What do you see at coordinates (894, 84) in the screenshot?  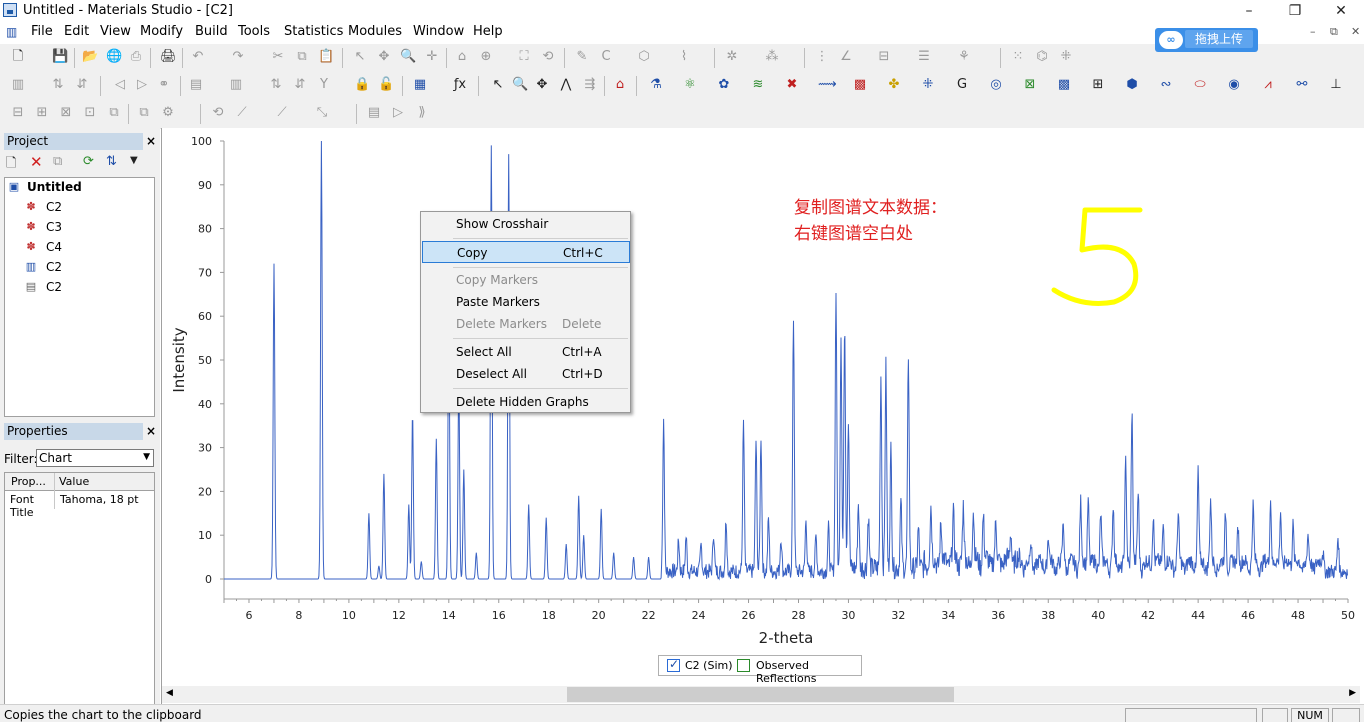 I see `polymorph-icon: ✤` at bounding box center [894, 84].